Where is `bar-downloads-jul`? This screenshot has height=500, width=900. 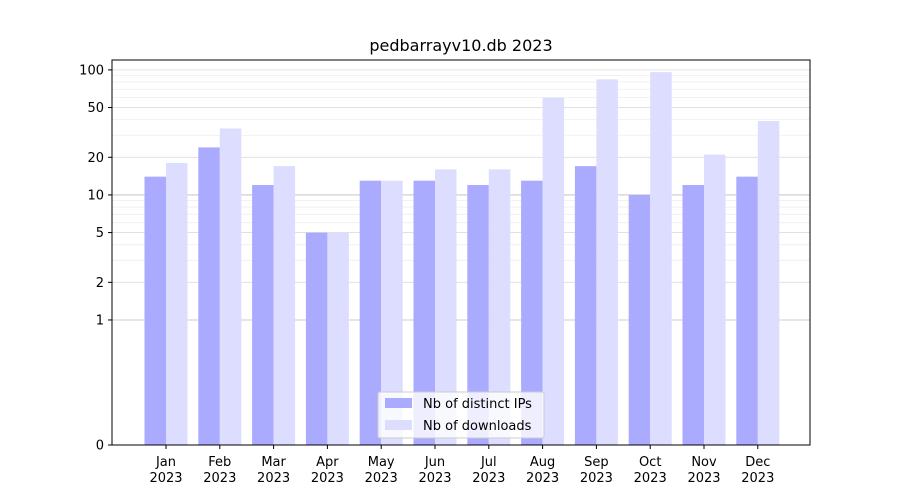
bar-downloads-jul is located at coordinates (499, 307).